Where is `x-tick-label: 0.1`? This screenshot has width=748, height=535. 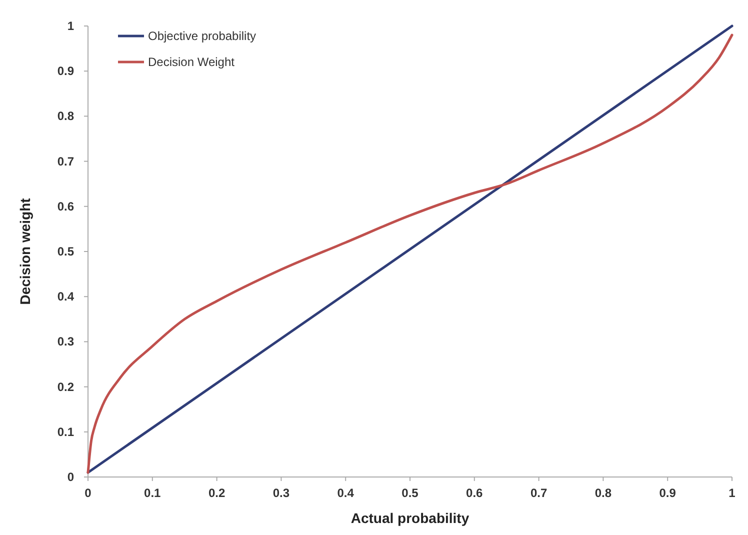 x-tick-label: 0.1 is located at coordinates (153, 493).